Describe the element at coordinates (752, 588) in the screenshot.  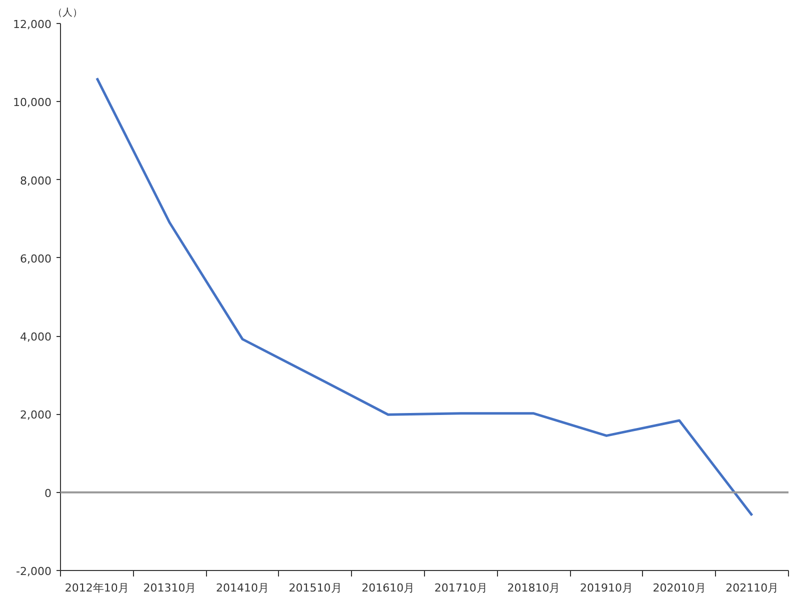
I see `x-tick-label: 202110月` at that location.